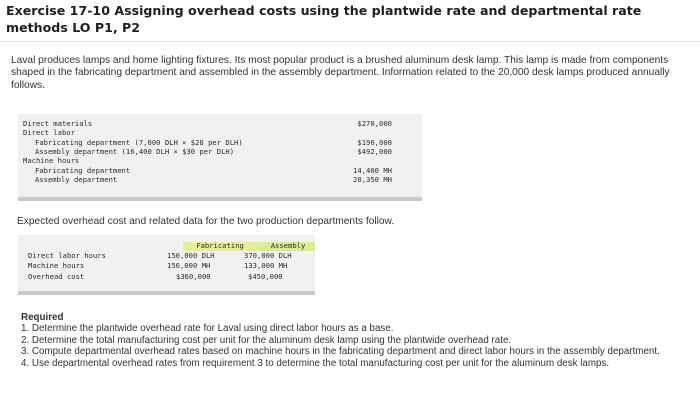 The width and height of the screenshot is (700, 405). I want to click on row-value: 14,400 MH, so click(372, 170).